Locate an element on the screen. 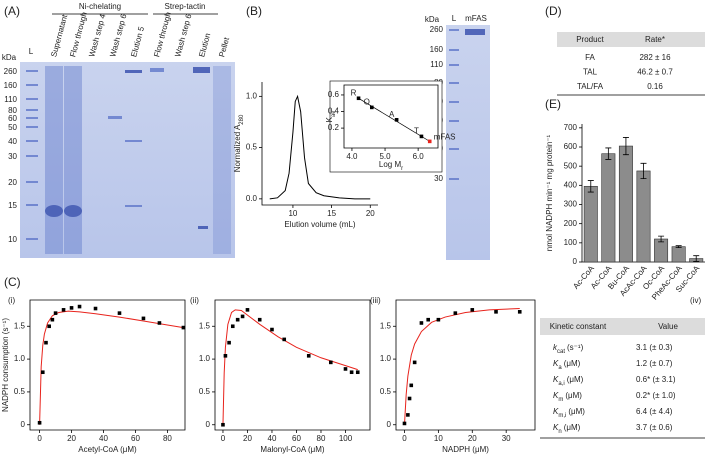  gel-b is located at coordinates (468, 142).